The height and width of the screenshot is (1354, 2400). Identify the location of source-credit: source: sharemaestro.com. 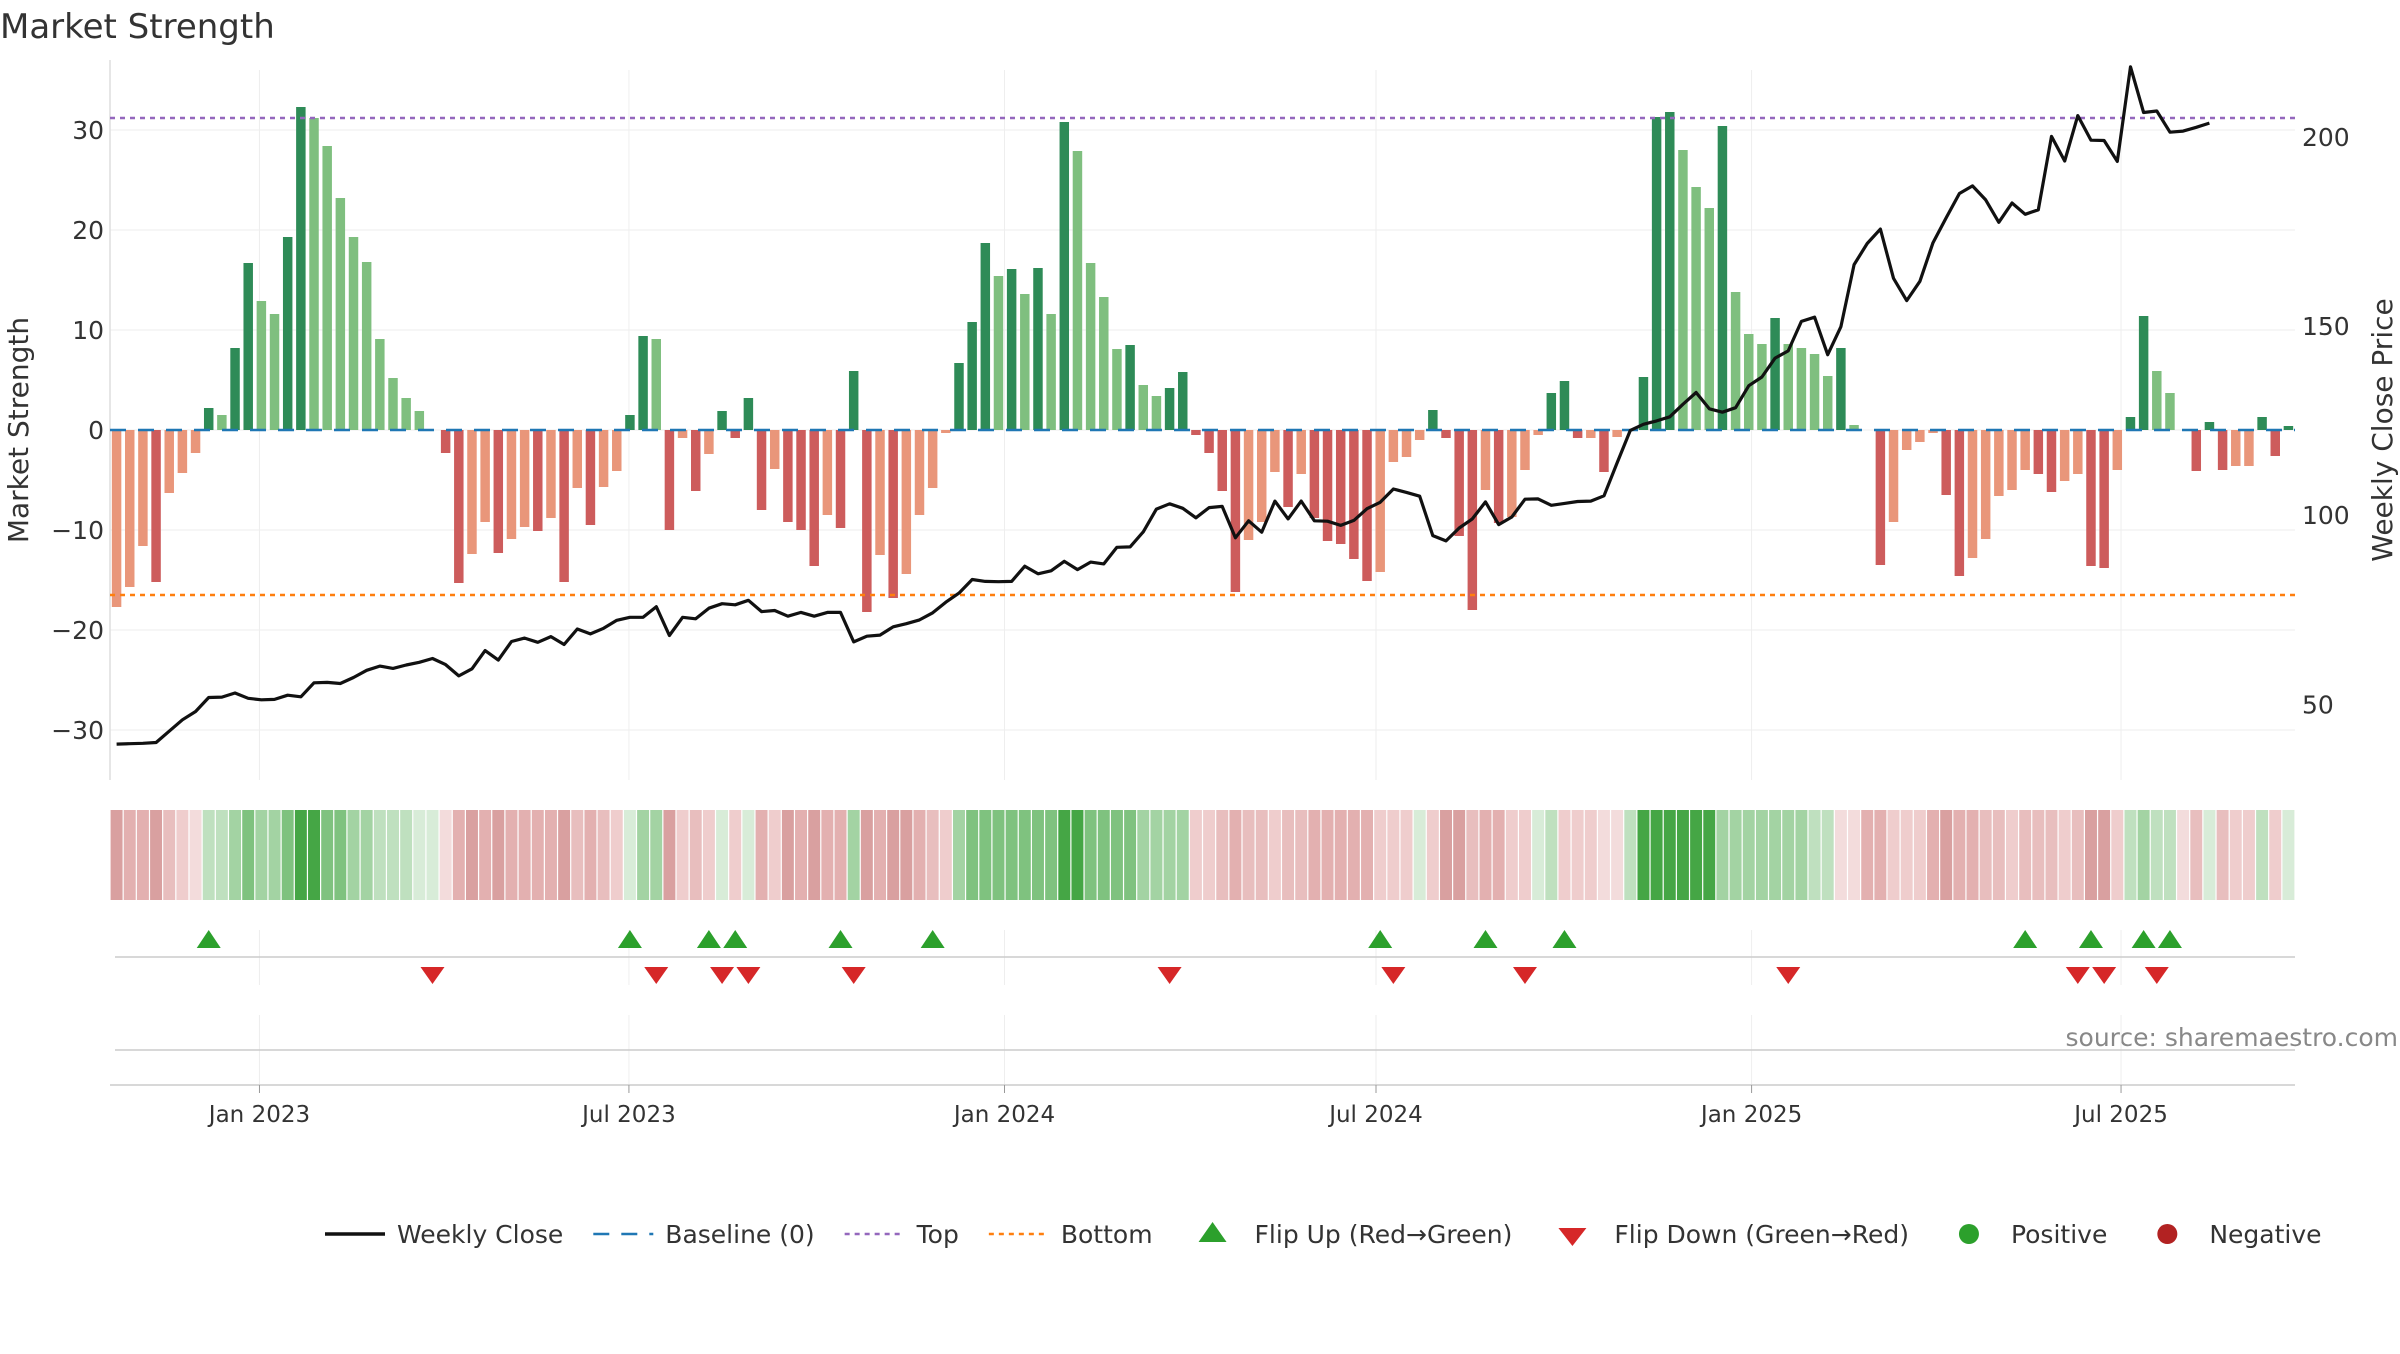
(2232, 1037).